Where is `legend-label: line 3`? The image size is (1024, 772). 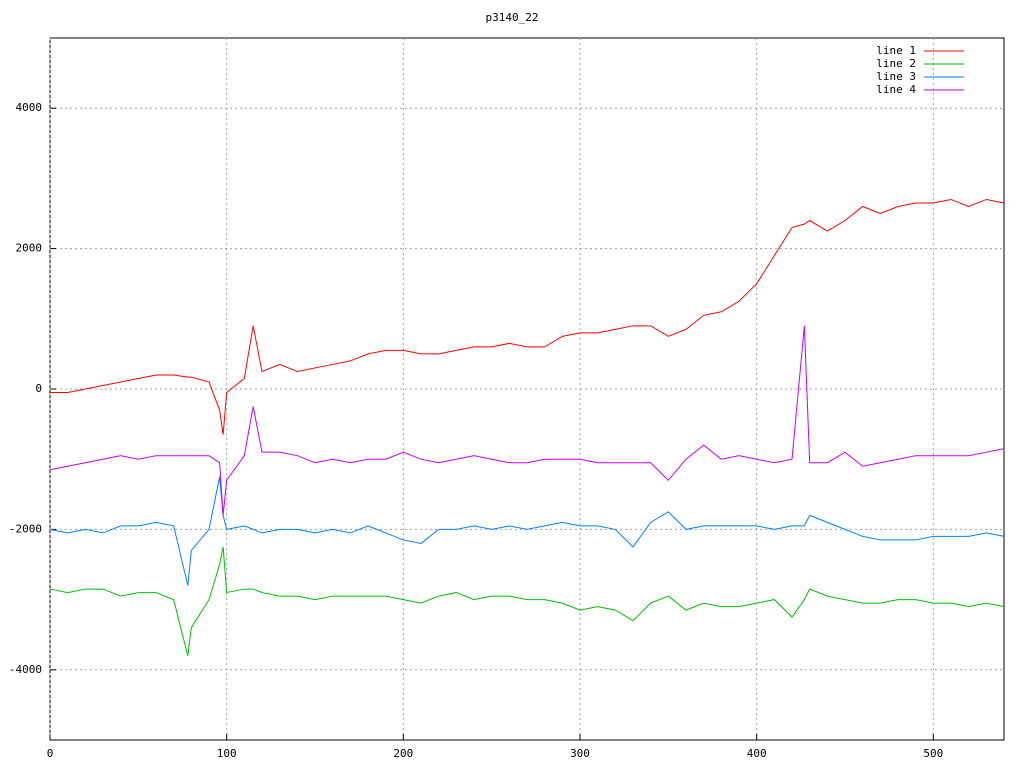 legend-label: line 3 is located at coordinates (896, 76).